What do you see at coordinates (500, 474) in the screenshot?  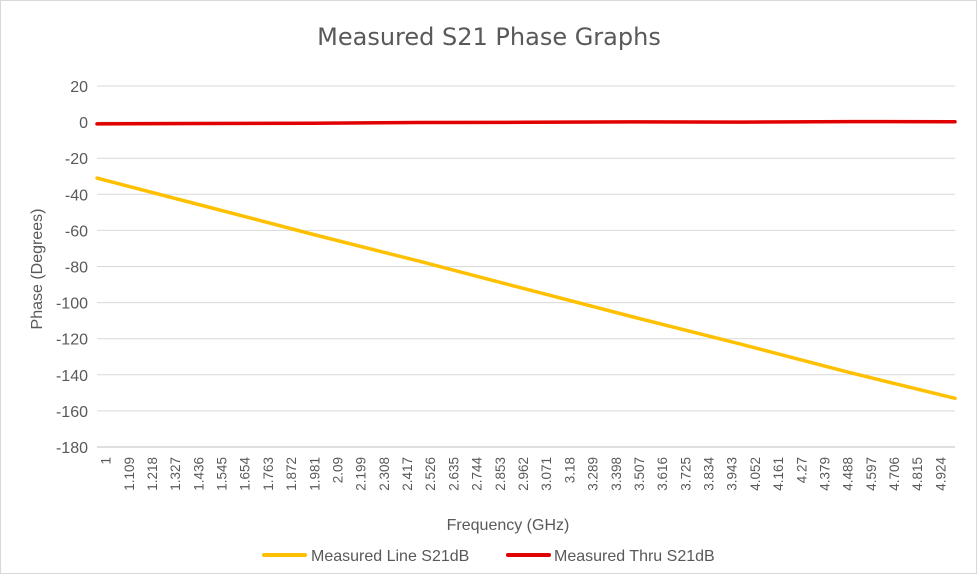 I see `x-tick-label: 2.853` at bounding box center [500, 474].